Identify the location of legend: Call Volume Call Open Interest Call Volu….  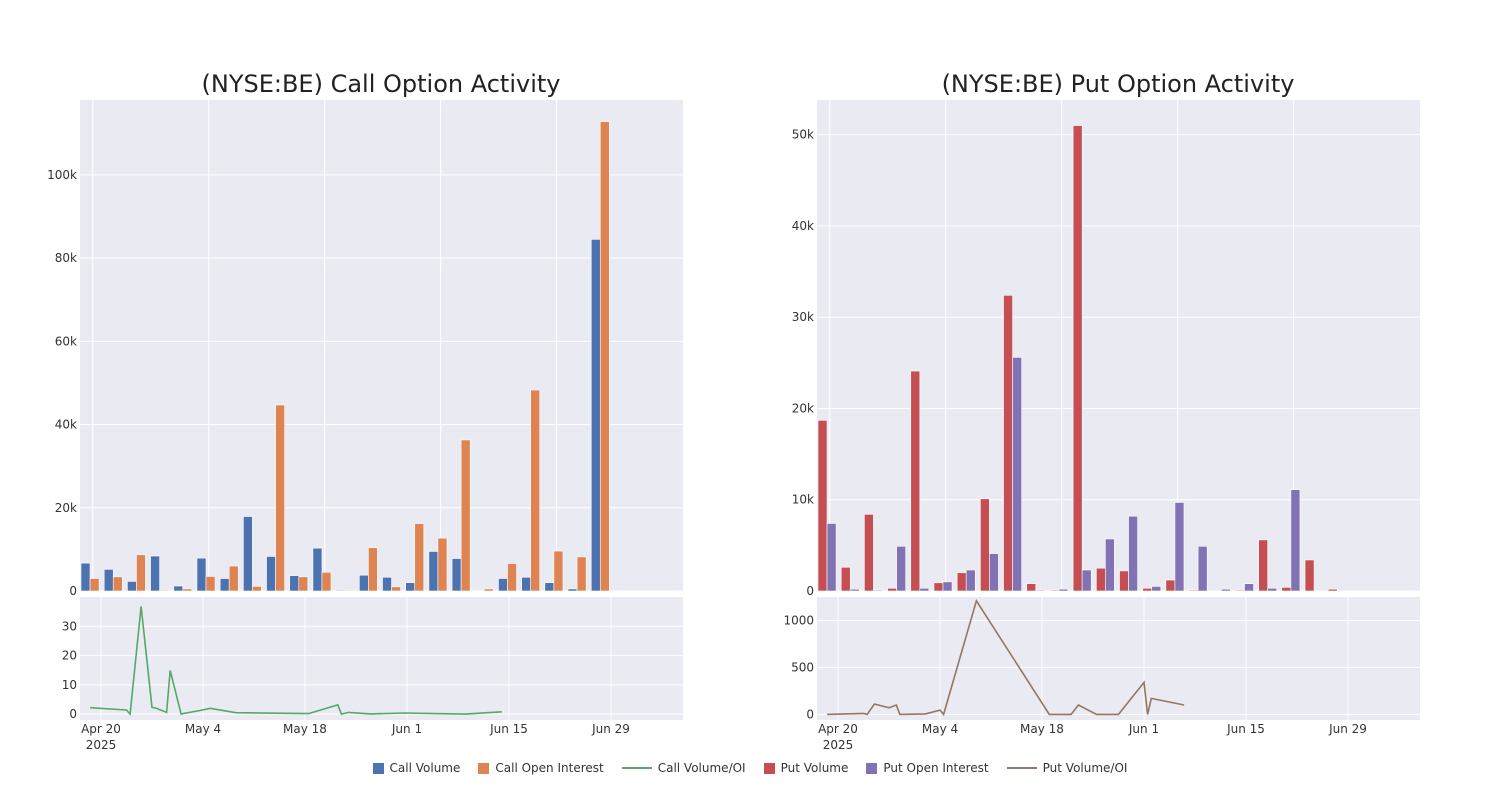
(750, 768).